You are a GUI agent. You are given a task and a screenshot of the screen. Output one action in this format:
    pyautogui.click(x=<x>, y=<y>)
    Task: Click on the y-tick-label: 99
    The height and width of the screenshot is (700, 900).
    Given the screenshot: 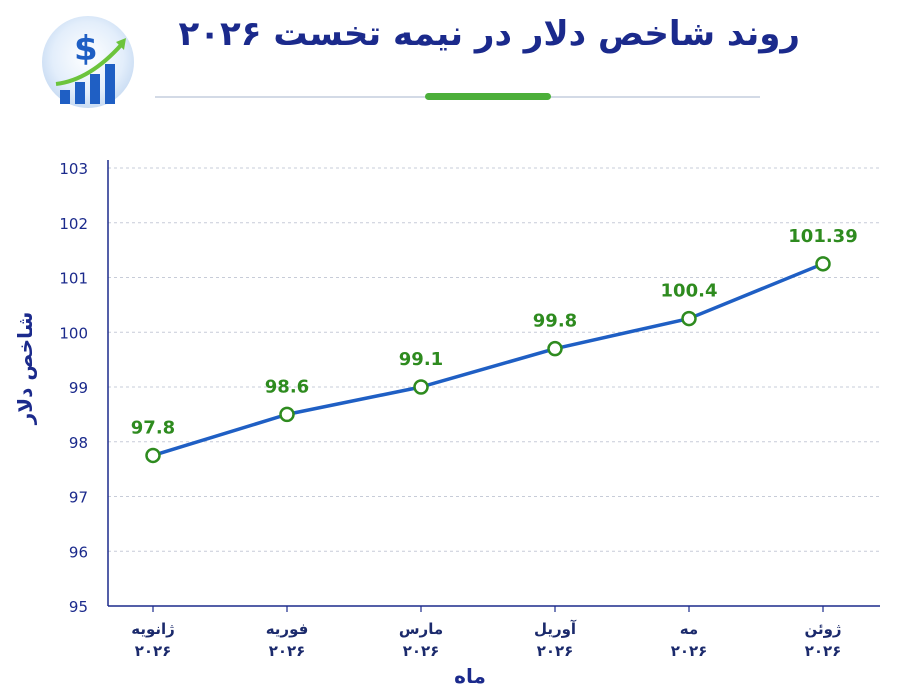 What is the action you would take?
    pyautogui.click(x=78, y=388)
    